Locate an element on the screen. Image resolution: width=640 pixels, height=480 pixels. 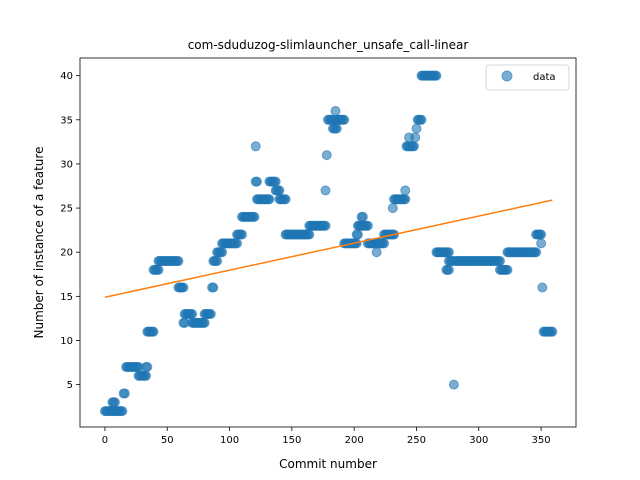
legend-marker is located at coordinates (507, 76).